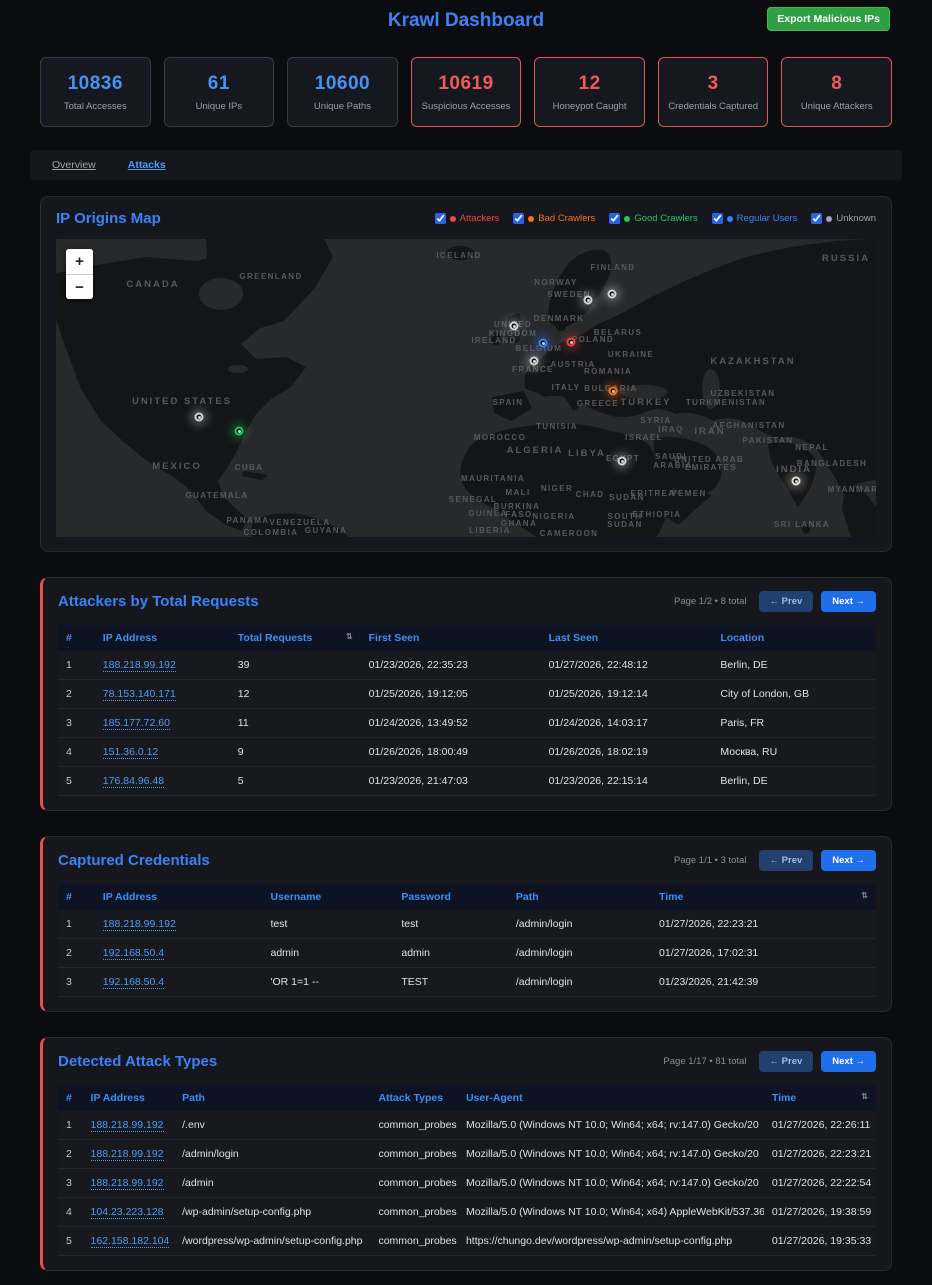  I want to click on ip-address-link: 162.158.182.104, so click(130, 1241).